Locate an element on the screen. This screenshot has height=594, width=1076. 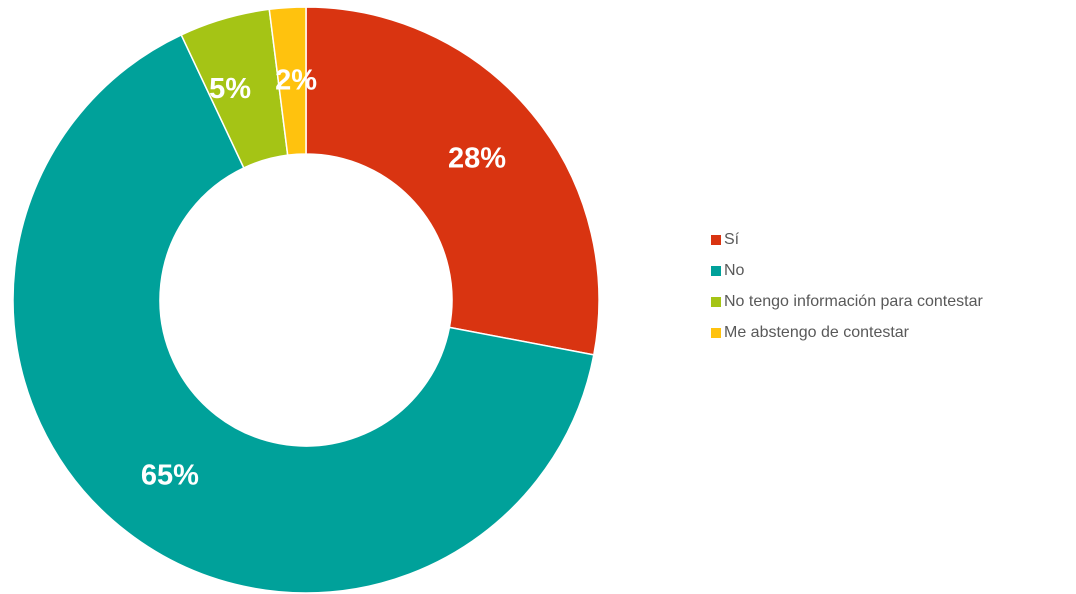
legend-swatch-abstain is located at coordinates (716, 333).